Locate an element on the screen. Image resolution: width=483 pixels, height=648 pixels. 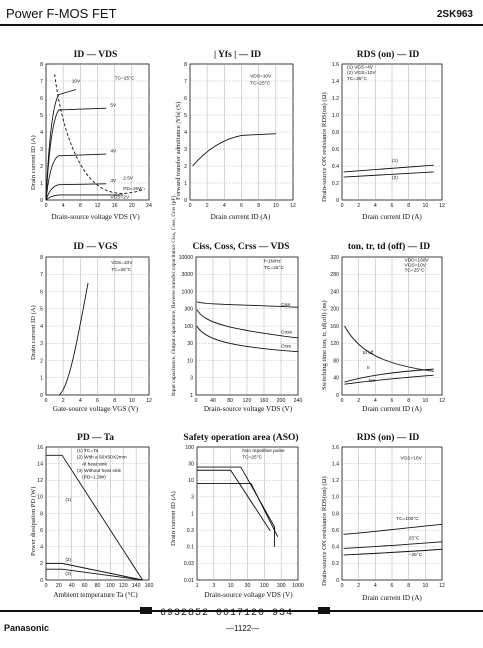
y-tick-label: 1.2 is located at coordinates (335, 99).